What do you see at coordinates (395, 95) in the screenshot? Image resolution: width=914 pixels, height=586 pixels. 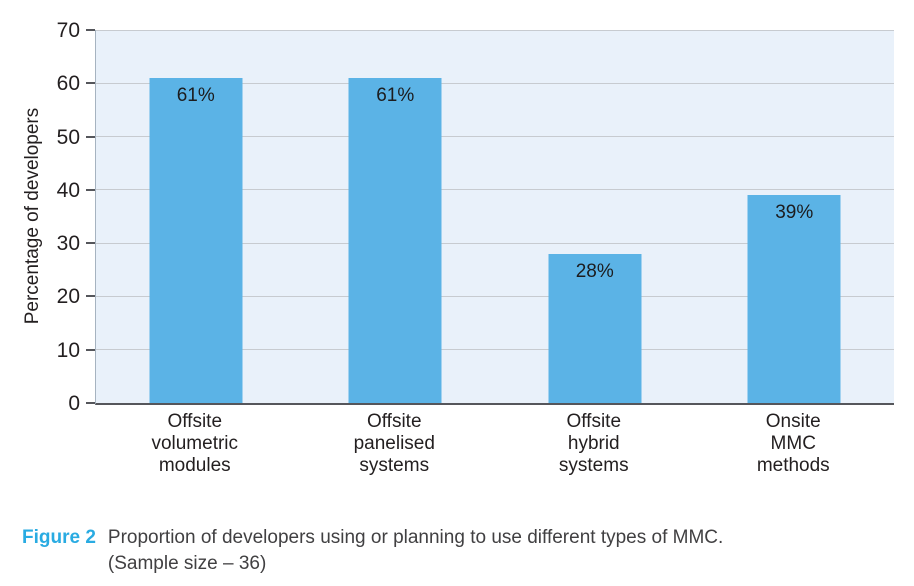 I see `bar-value-label-2: 61%` at bounding box center [395, 95].